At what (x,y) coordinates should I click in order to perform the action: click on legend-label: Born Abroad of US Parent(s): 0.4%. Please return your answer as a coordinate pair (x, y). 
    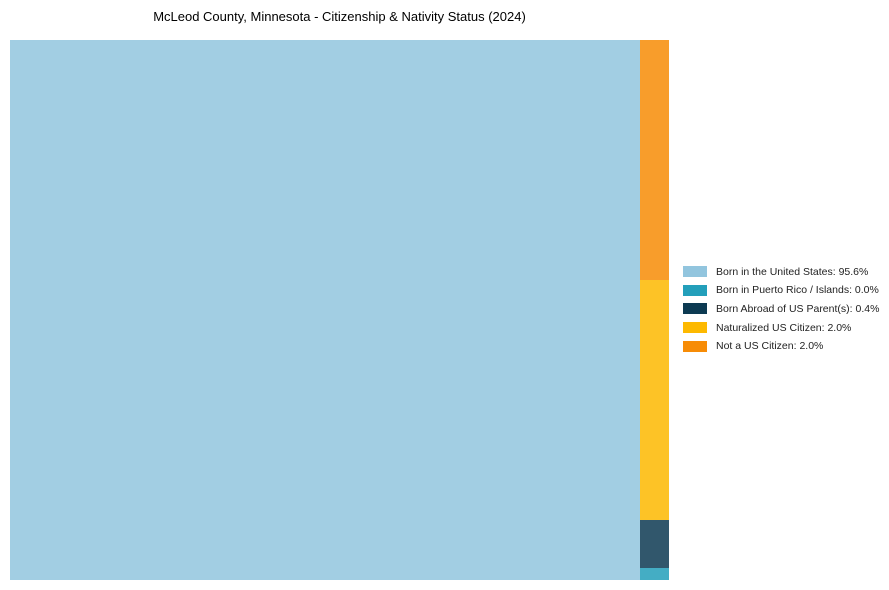
    Looking at the image, I should click on (798, 308).